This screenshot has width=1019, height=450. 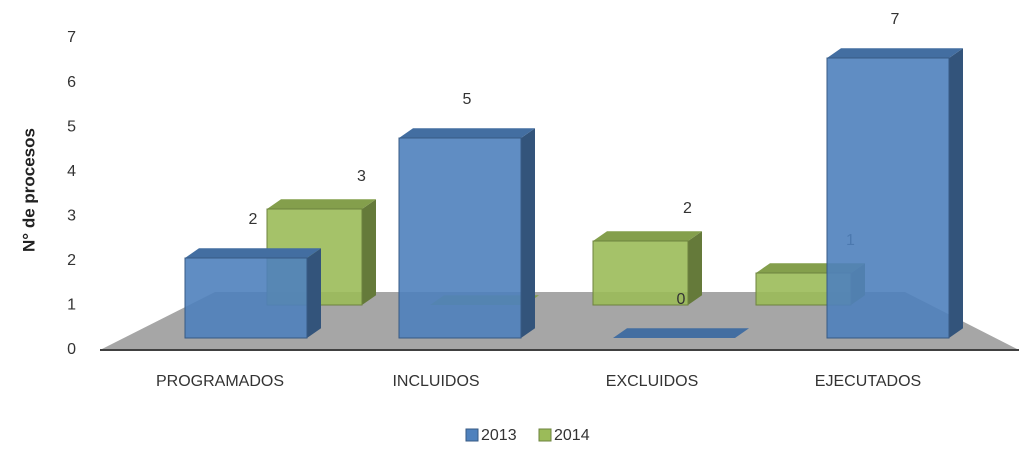 What do you see at coordinates (71, 305) in the screenshot?
I see `y-tick-label: 1` at bounding box center [71, 305].